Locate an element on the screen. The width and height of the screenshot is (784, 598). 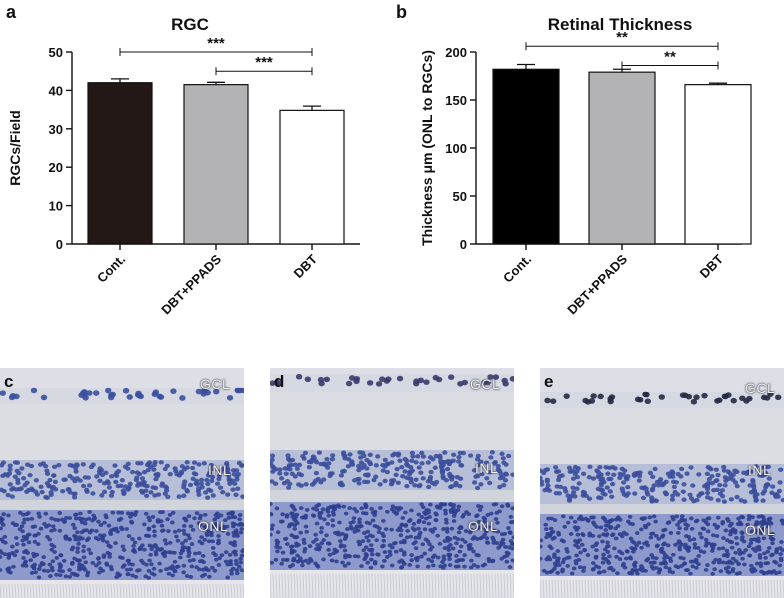
micrograph-d: d GCL INL ONL is located at coordinates (392, 483).